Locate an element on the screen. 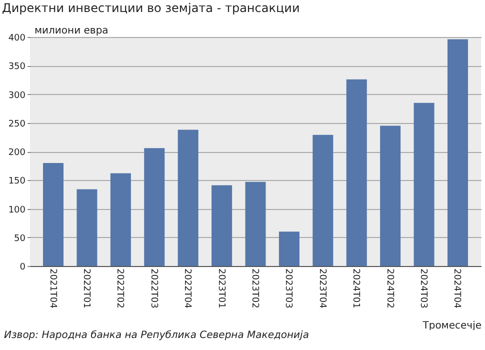 This screenshot has height=350, width=485. y-tick-label: 50 is located at coordinates (20, 239).